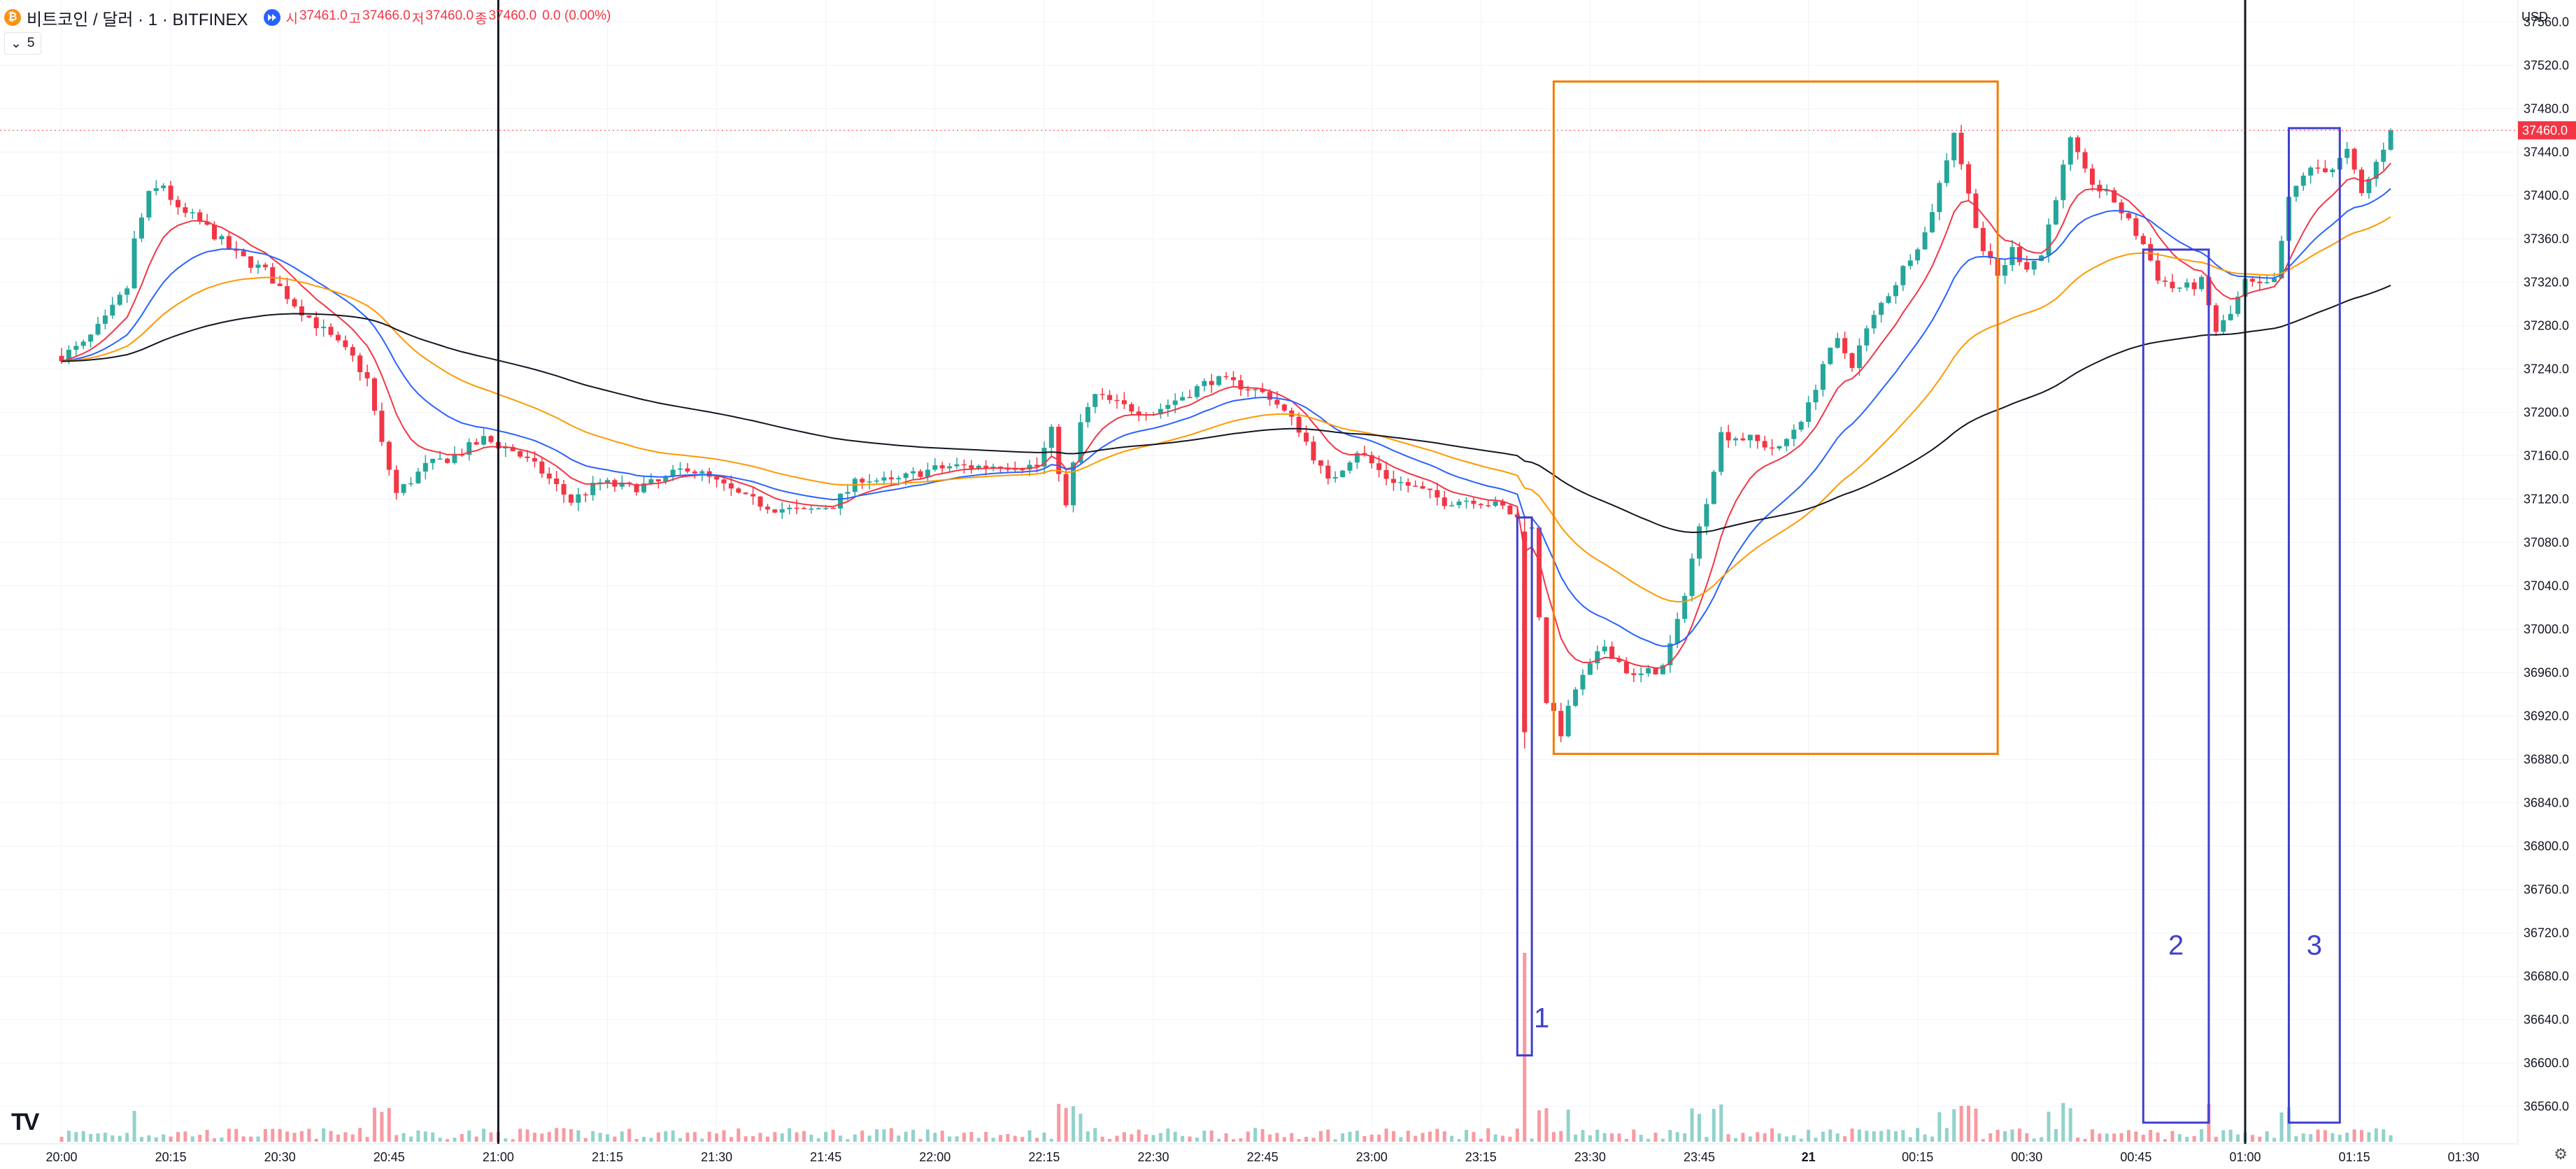 This screenshot has height=1169, width=2576. What do you see at coordinates (449, 15) in the screenshot?
I see `low-value: 37460.0` at bounding box center [449, 15].